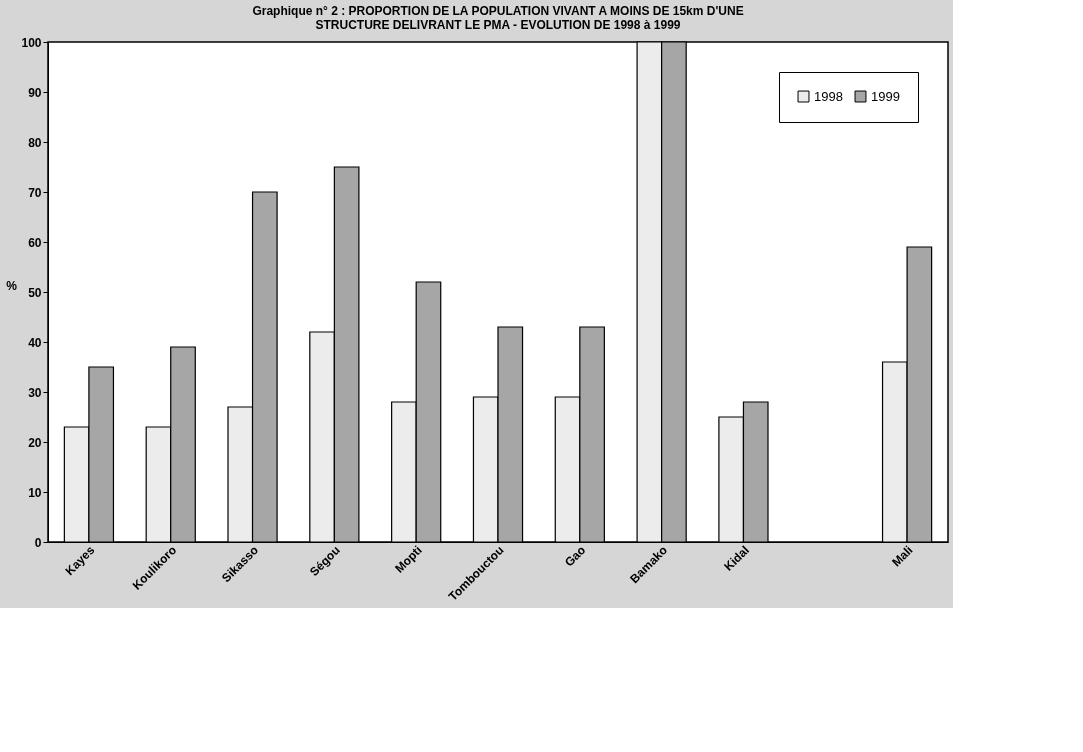 This screenshot has width=1083, height=752. What do you see at coordinates (35, 392) in the screenshot?
I see `y-tick-label: 30` at bounding box center [35, 392].